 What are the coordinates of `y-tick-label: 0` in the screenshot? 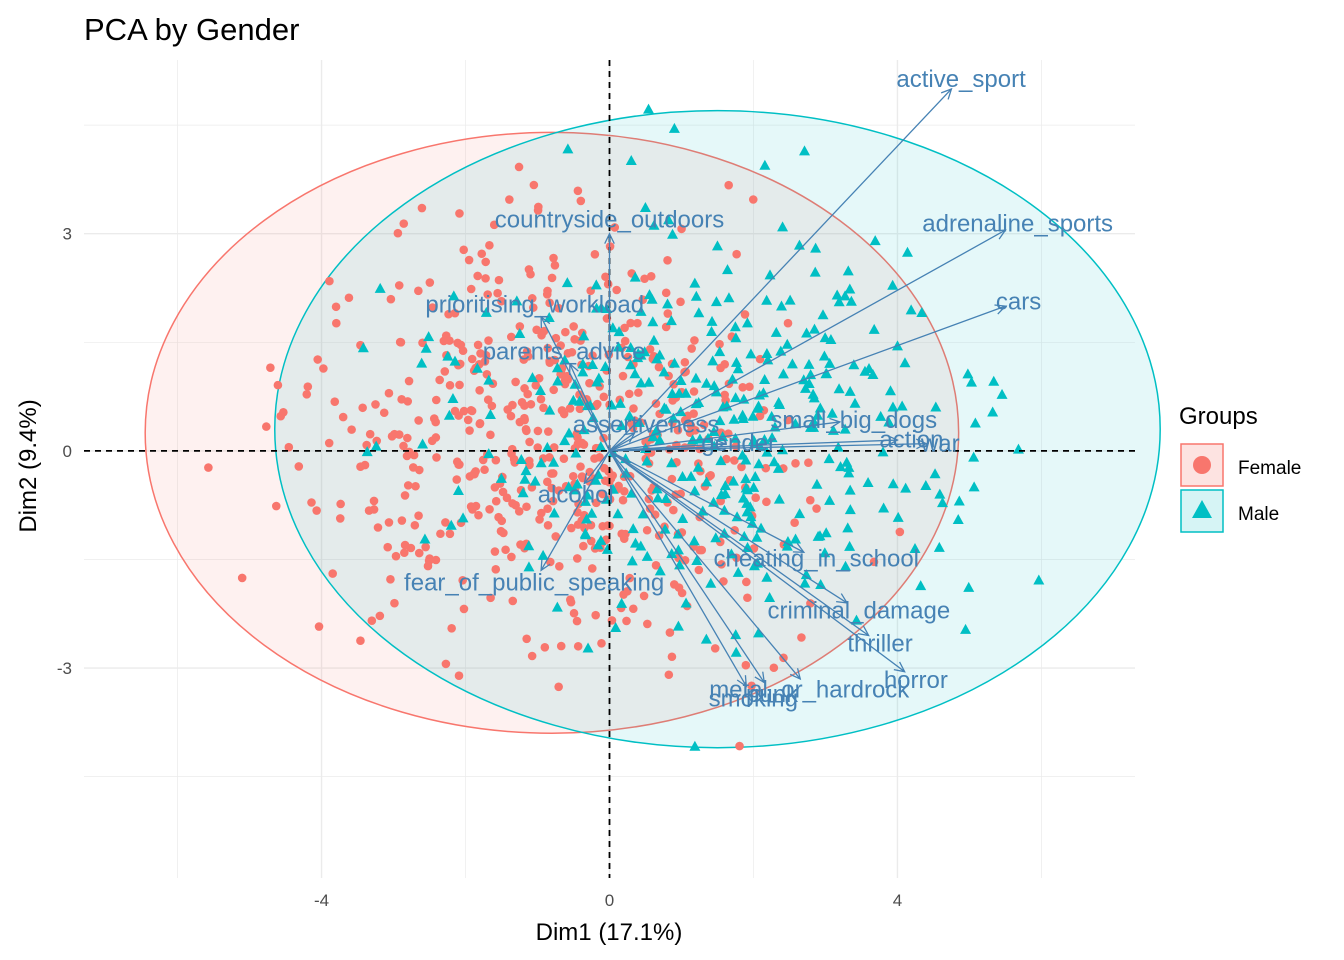 It's located at (67, 451).